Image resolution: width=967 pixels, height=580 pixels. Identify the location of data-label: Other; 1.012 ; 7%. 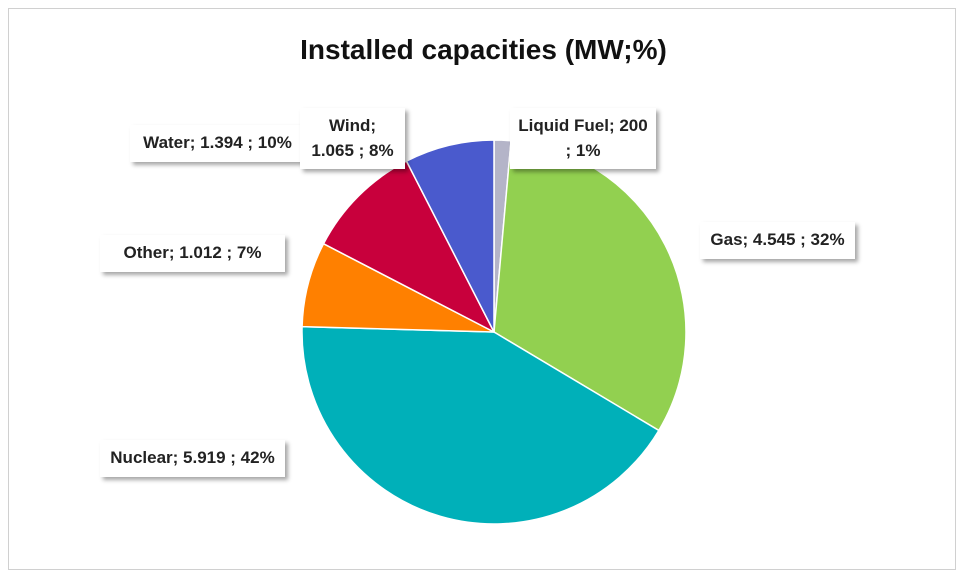
(192, 253).